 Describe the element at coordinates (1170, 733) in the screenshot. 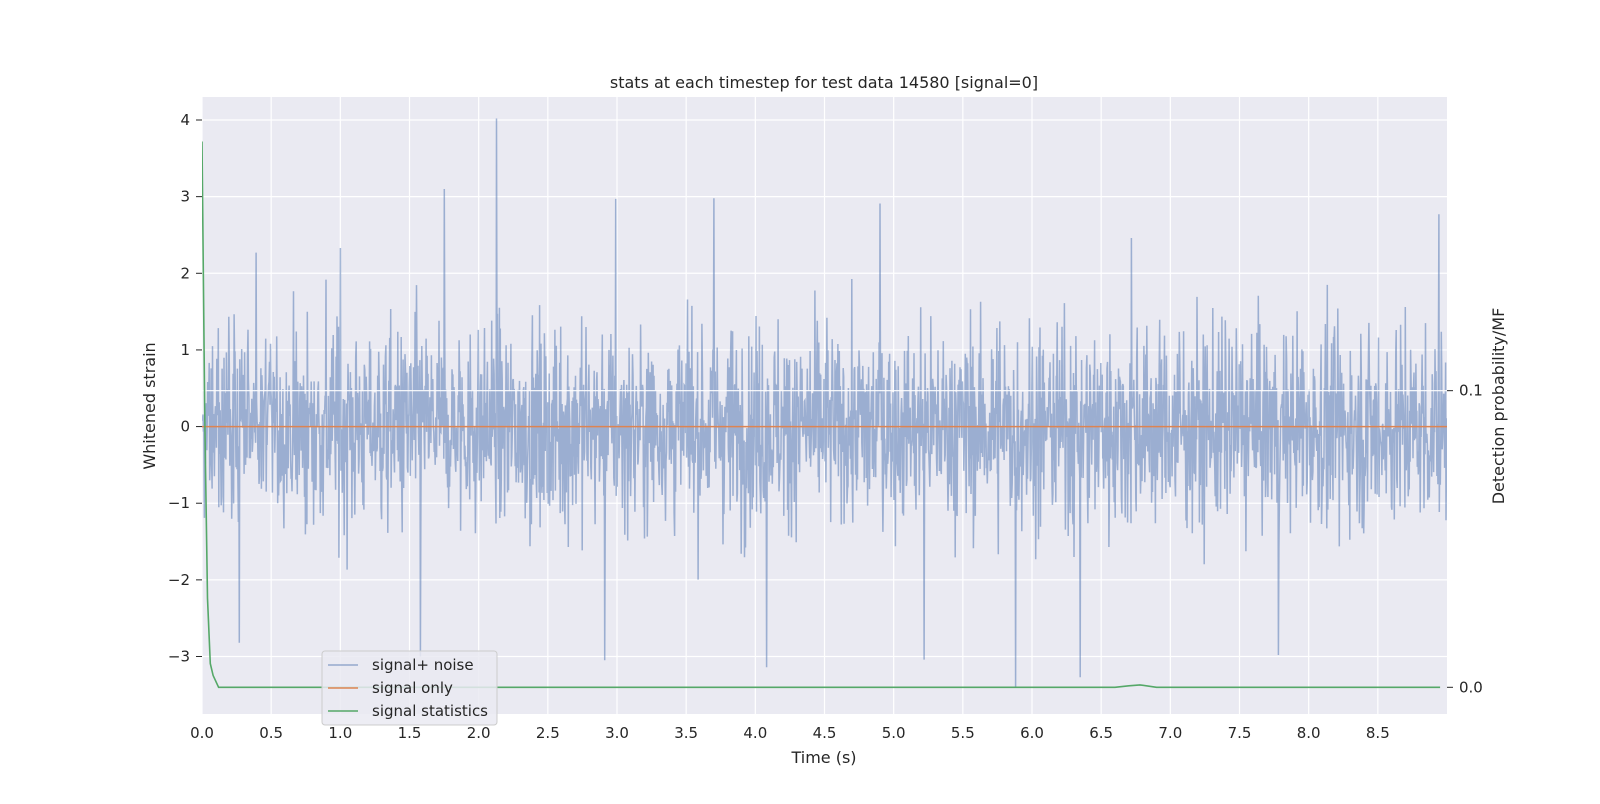

I see `x-tick-label: 7.0` at that location.